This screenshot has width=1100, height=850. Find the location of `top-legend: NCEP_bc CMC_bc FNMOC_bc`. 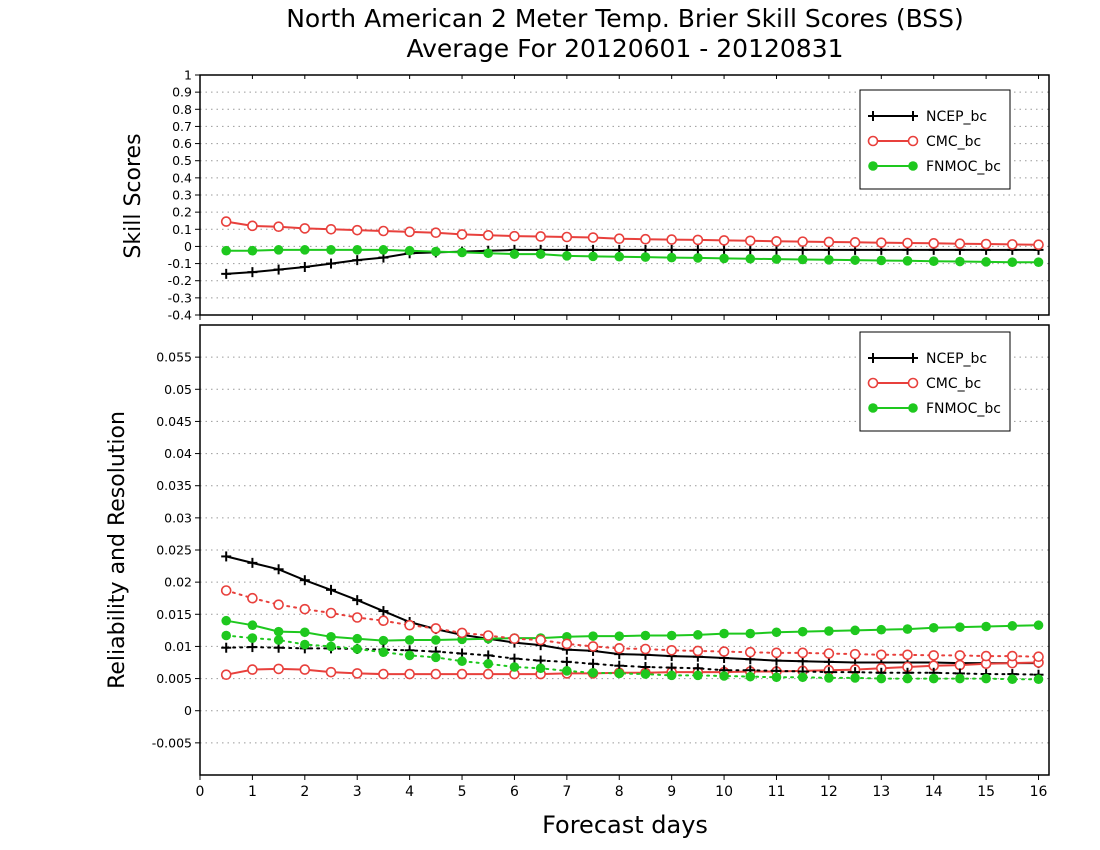

top-legend: NCEP_bc CMC_bc FNMOC_bc is located at coordinates (935, 139).